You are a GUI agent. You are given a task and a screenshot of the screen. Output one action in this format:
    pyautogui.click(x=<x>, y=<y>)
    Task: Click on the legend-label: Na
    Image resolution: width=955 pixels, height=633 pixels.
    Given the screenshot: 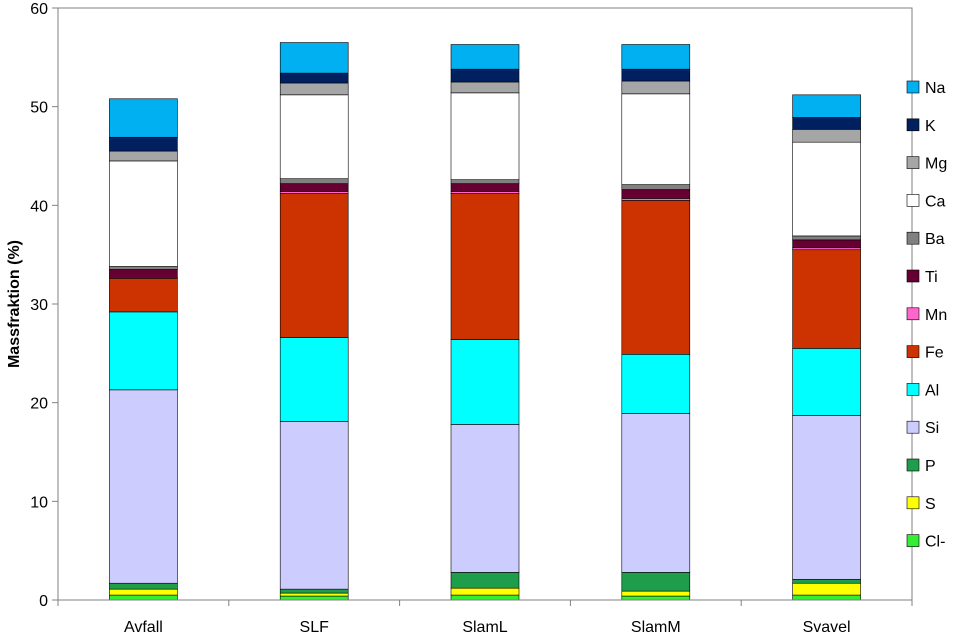 What is the action you would take?
    pyautogui.click(x=935, y=88)
    